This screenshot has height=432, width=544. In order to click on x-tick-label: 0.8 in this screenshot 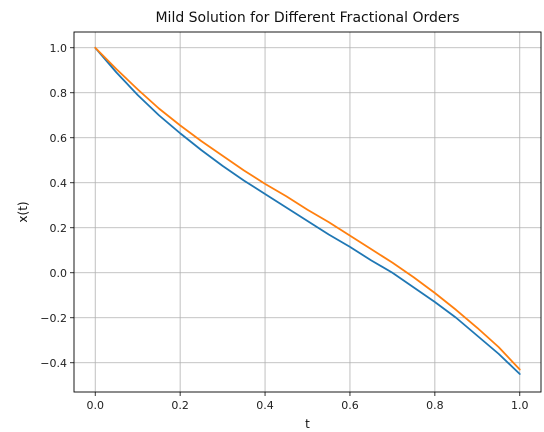, I will do `click(435, 405)`.